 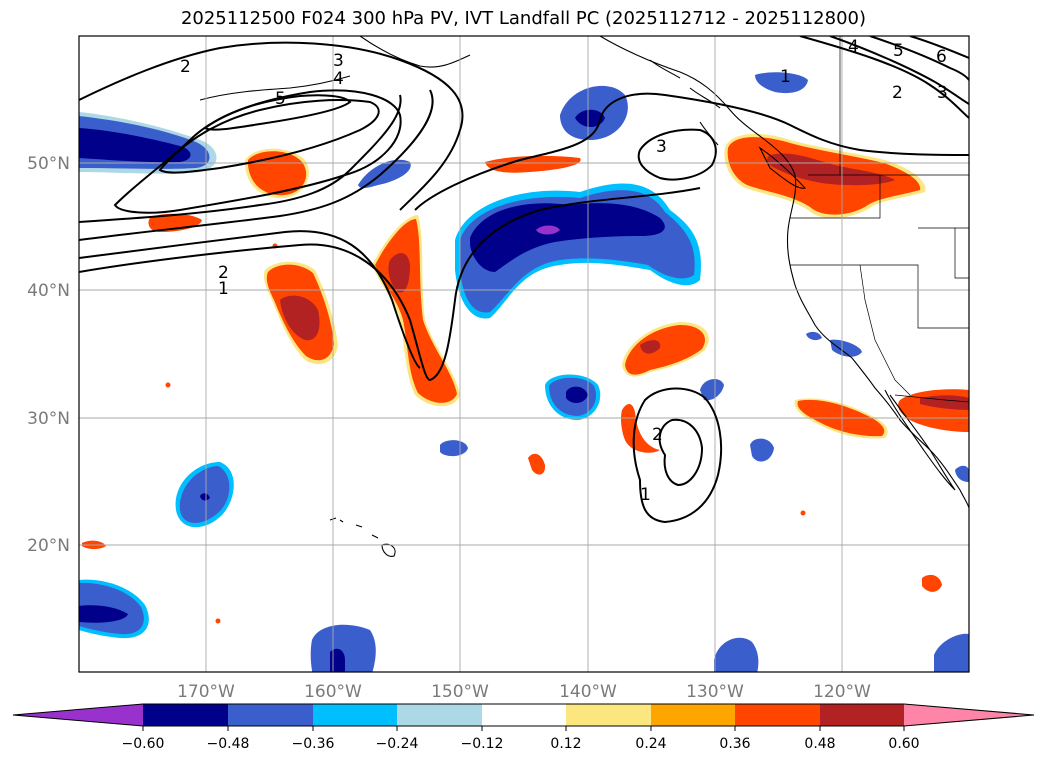 I want to click on positive-dot-b, so click(x=218, y=621).